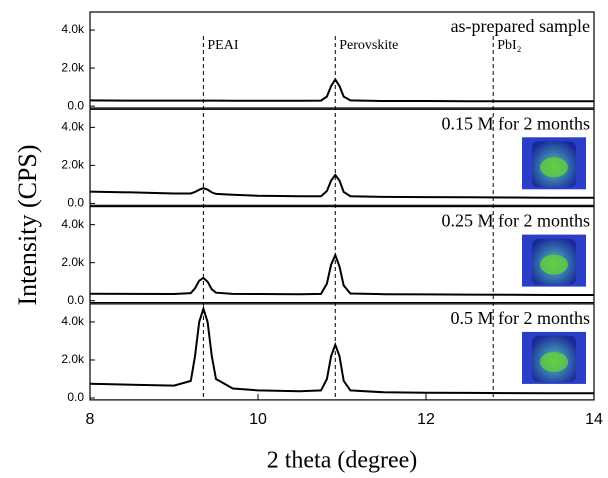  I want to click on x-axis-label: 2 theta (degree), so click(342, 461).